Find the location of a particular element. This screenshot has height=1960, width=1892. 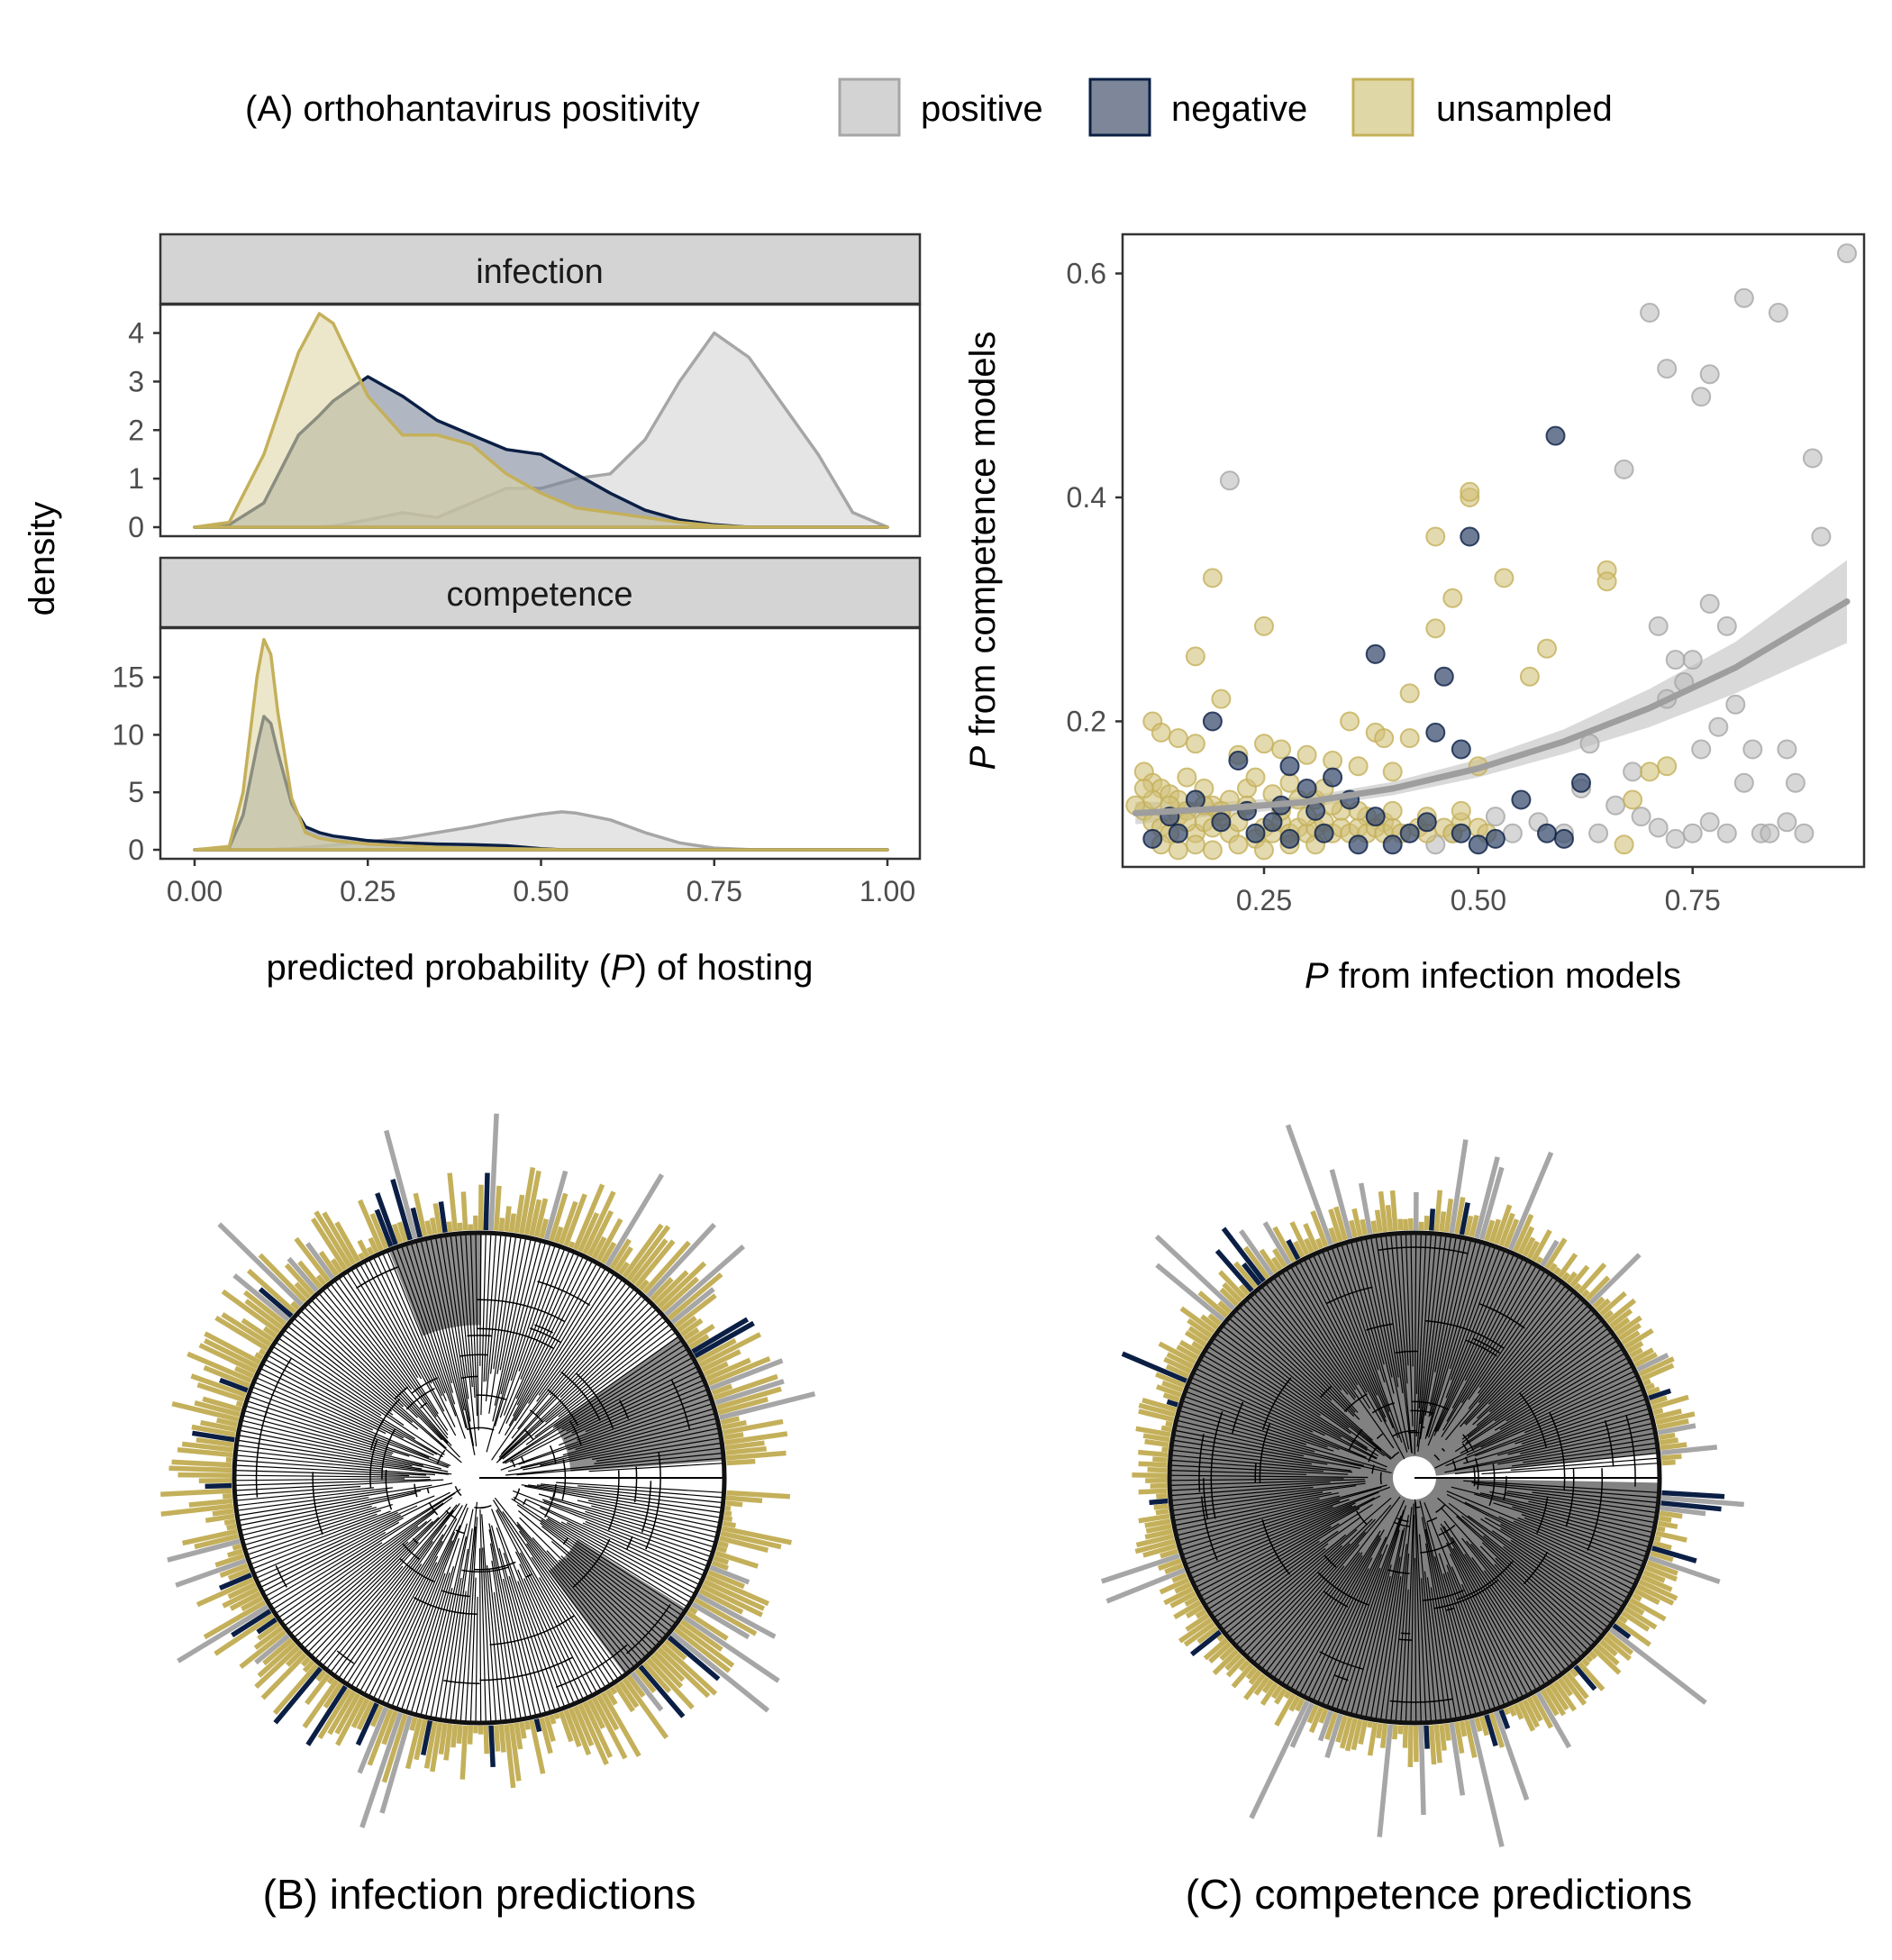

point-negative is located at coordinates (1289, 766).